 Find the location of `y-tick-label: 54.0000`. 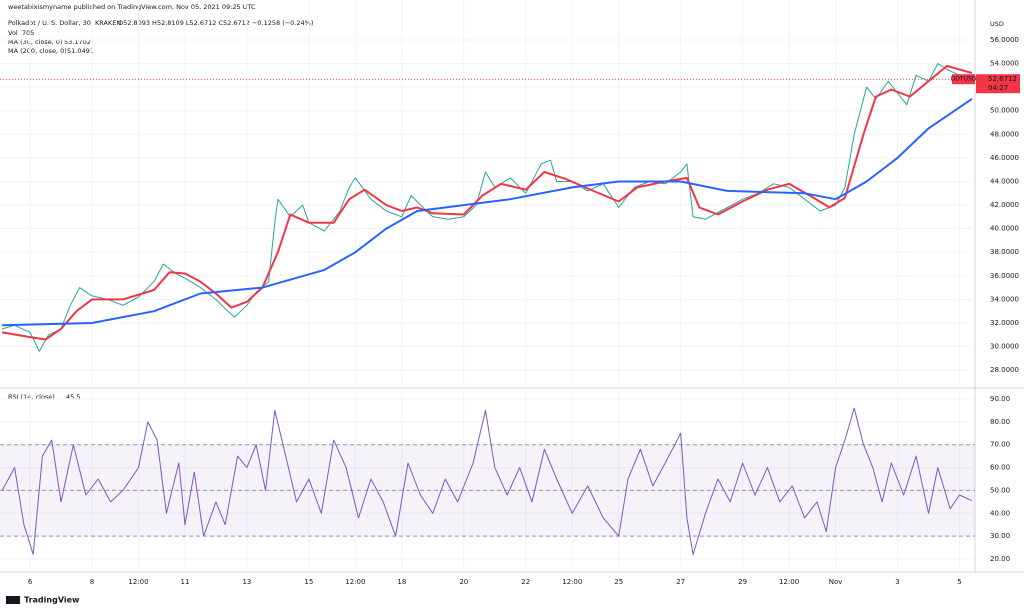

y-tick-label: 54.0000 is located at coordinates (1004, 64).